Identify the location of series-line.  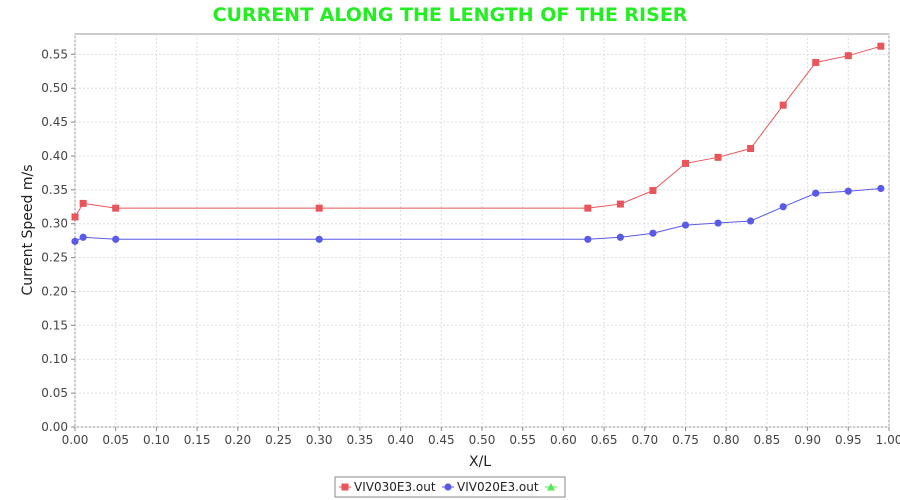
(477, 214).